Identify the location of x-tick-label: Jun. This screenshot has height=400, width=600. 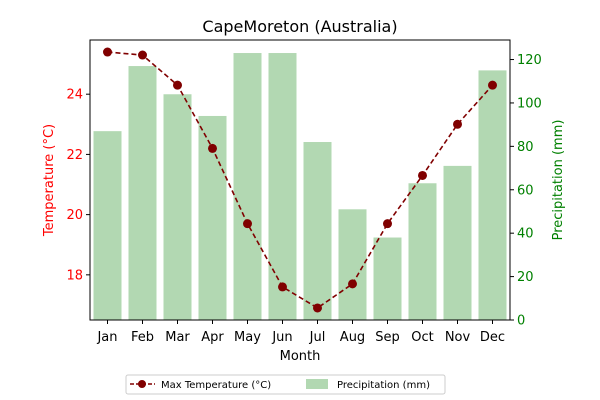
(281, 337).